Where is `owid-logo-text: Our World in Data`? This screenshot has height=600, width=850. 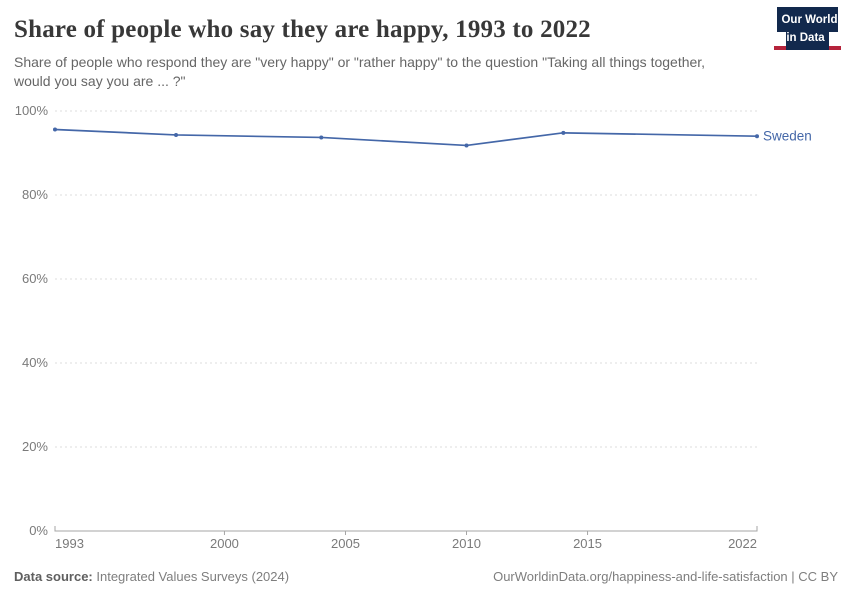 owid-logo-text: Our World in Data is located at coordinates (807, 28).